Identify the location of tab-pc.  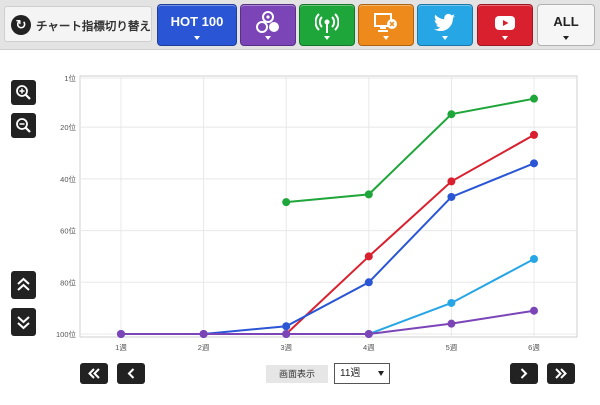
(386, 25).